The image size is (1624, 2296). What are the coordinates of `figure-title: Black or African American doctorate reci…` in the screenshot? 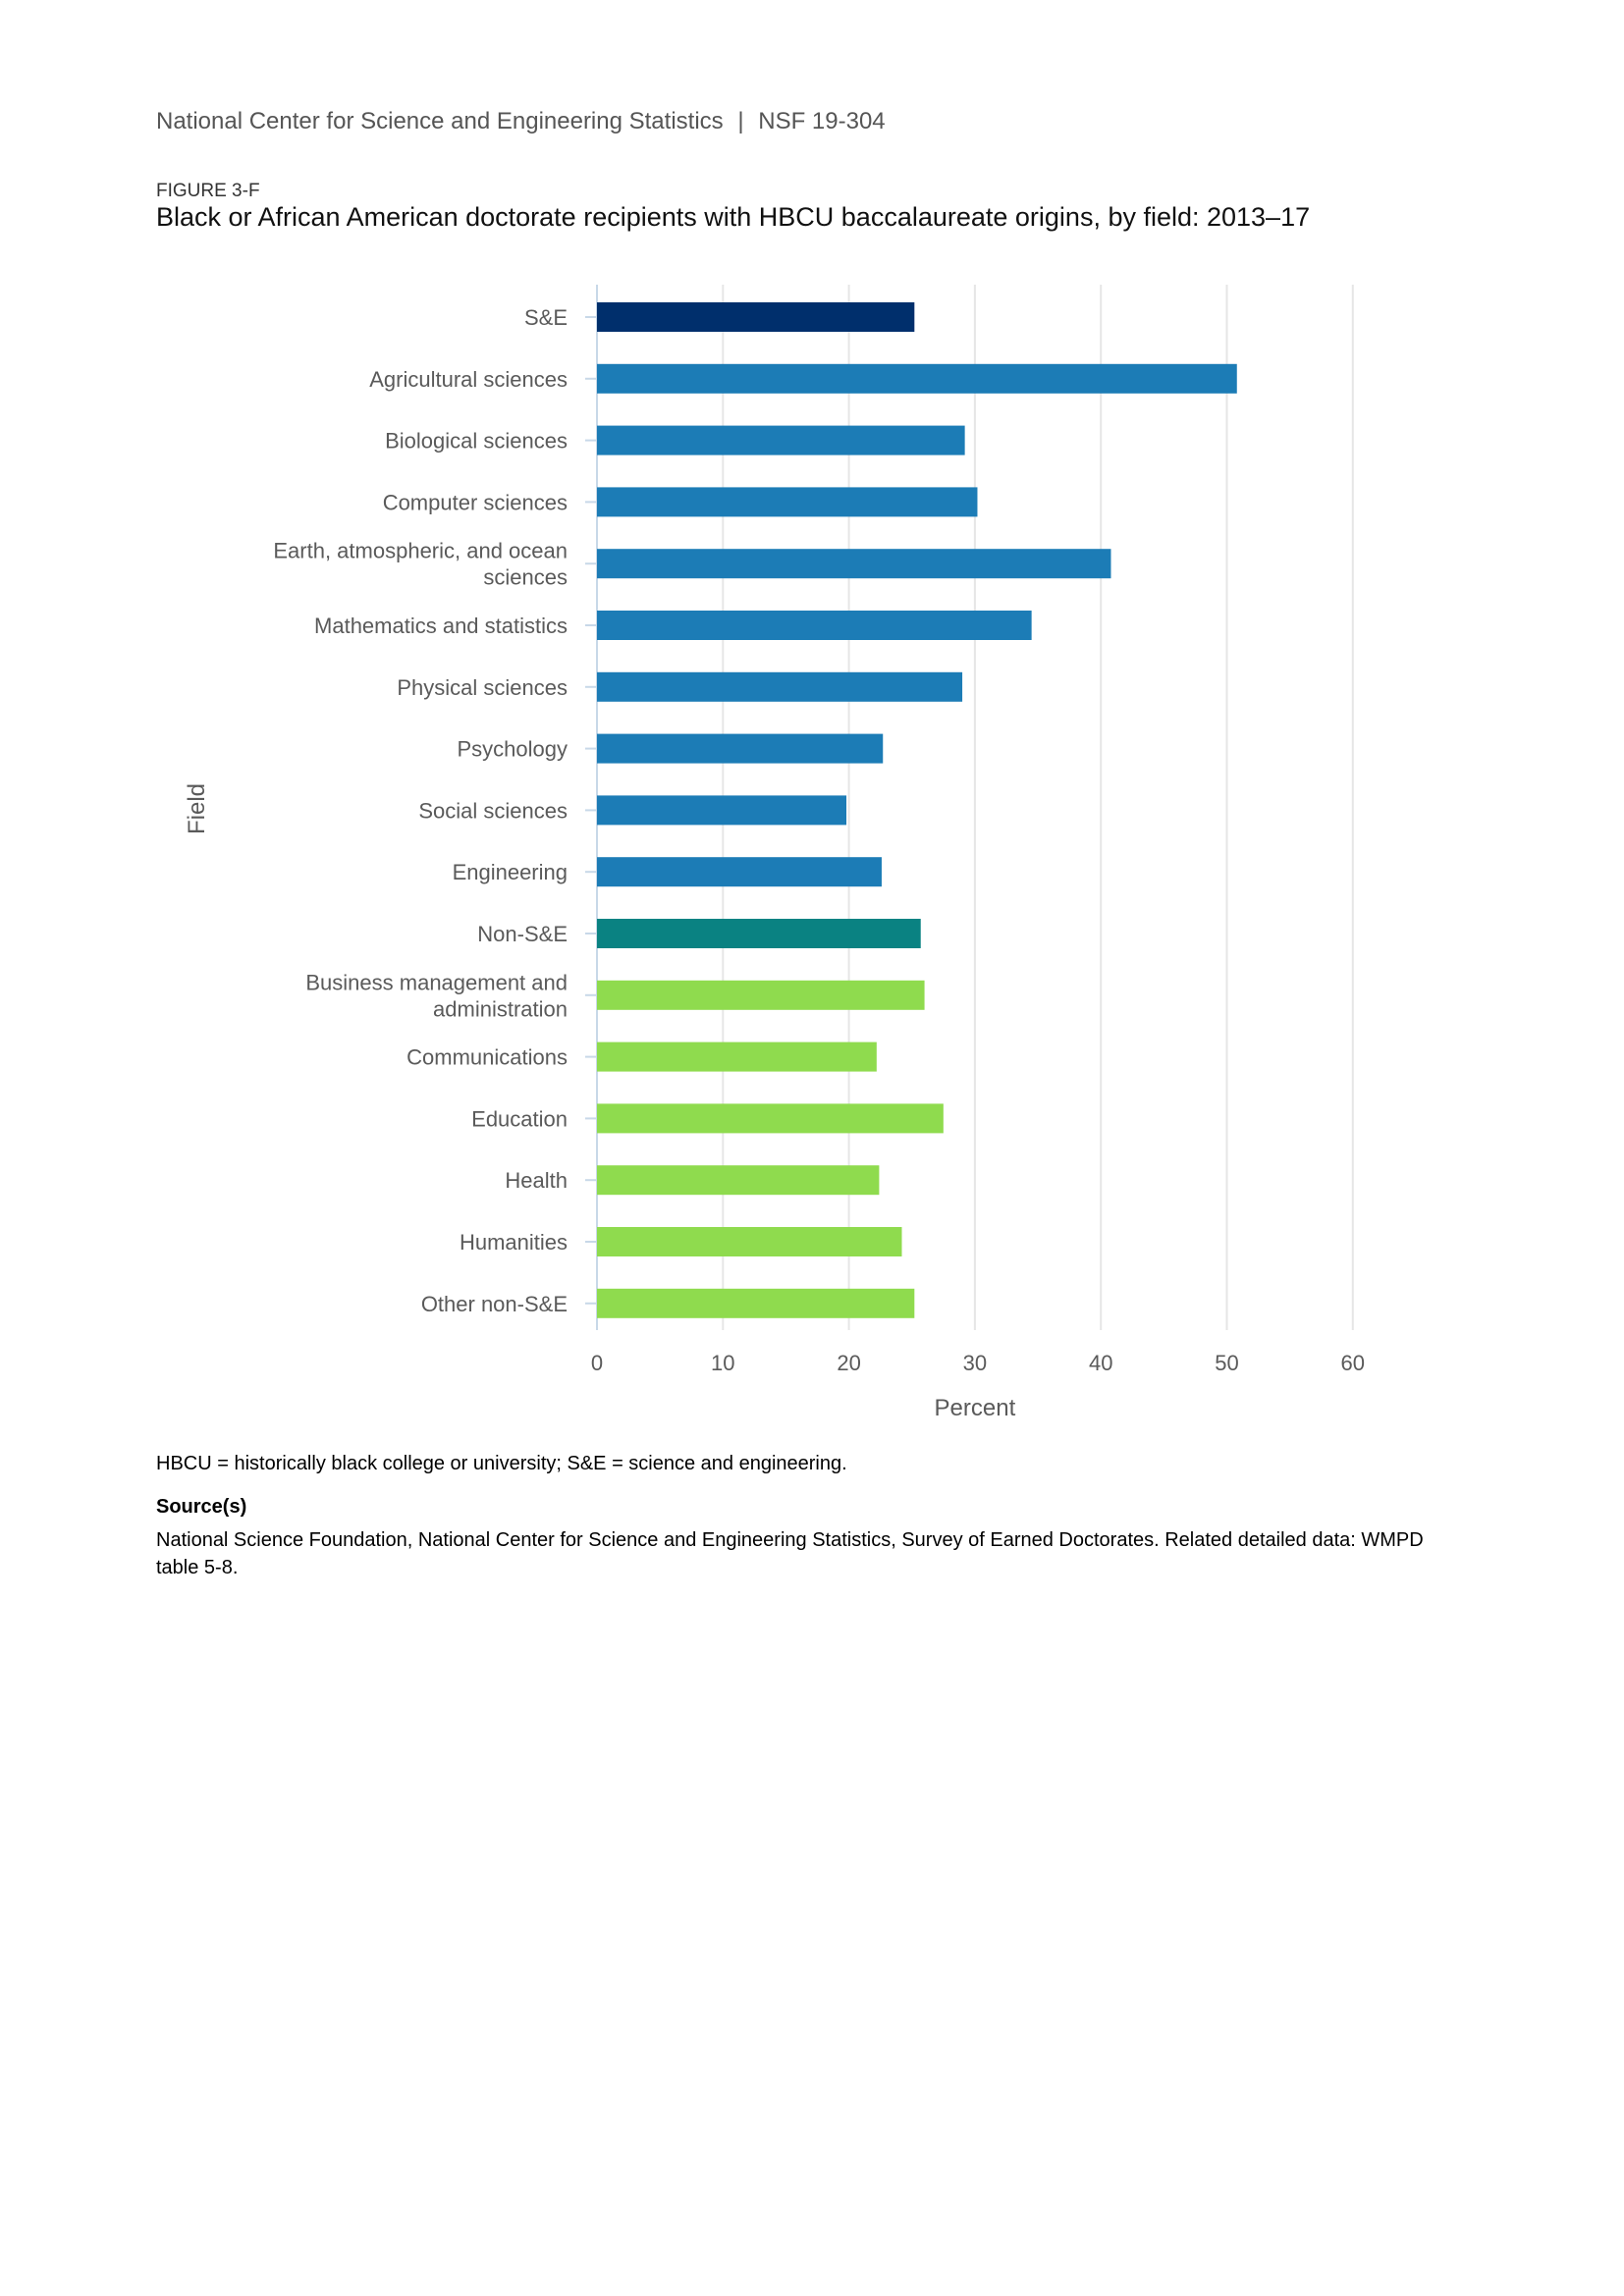 It's located at (733, 217).